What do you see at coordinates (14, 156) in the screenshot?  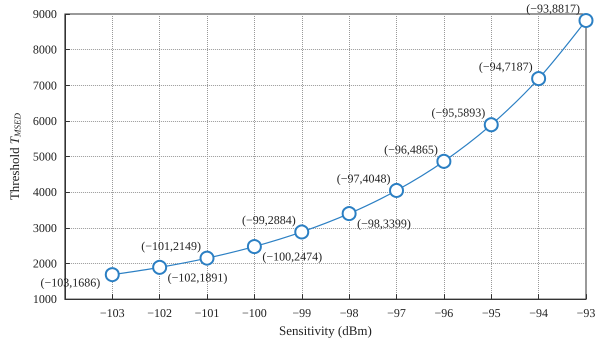 I see `y-axis-title: Threshold TMSED` at bounding box center [14, 156].